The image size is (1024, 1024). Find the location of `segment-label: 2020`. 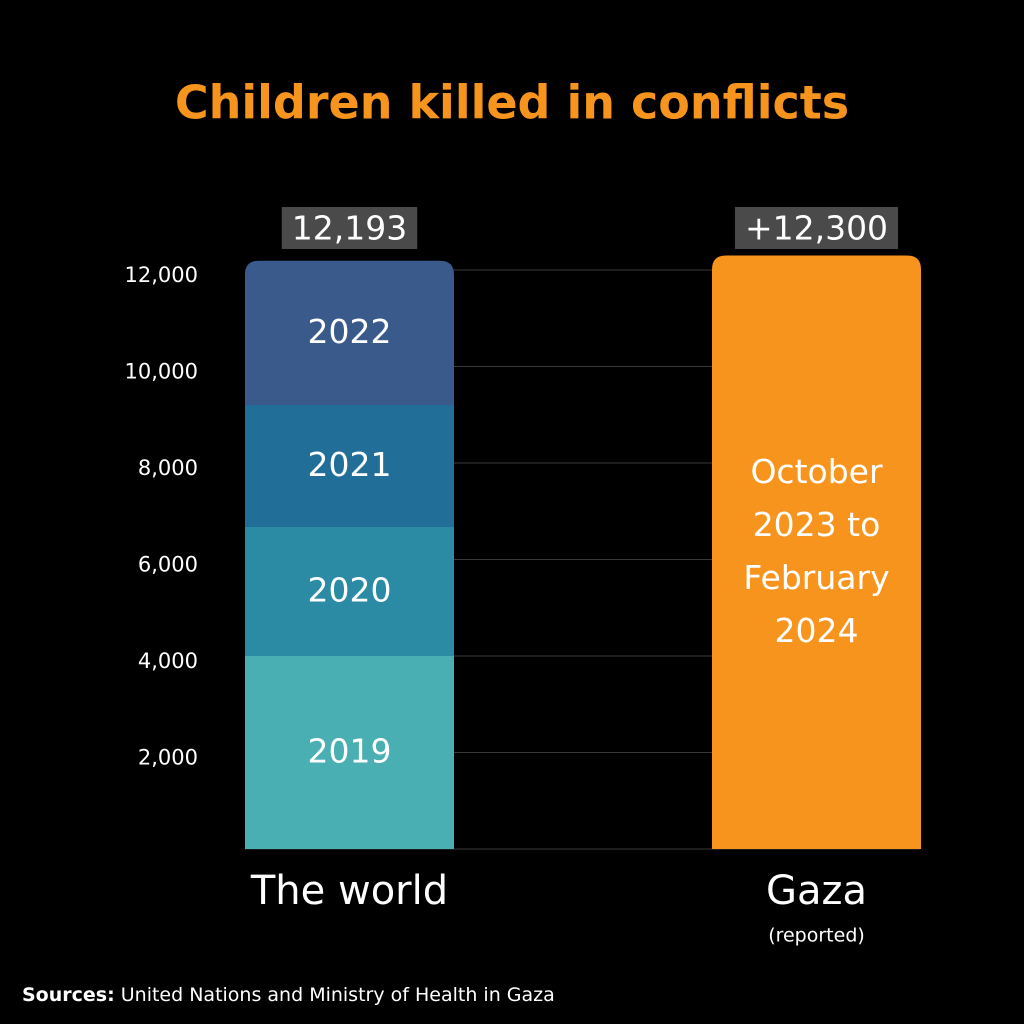

segment-label: 2020 is located at coordinates (350, 589).